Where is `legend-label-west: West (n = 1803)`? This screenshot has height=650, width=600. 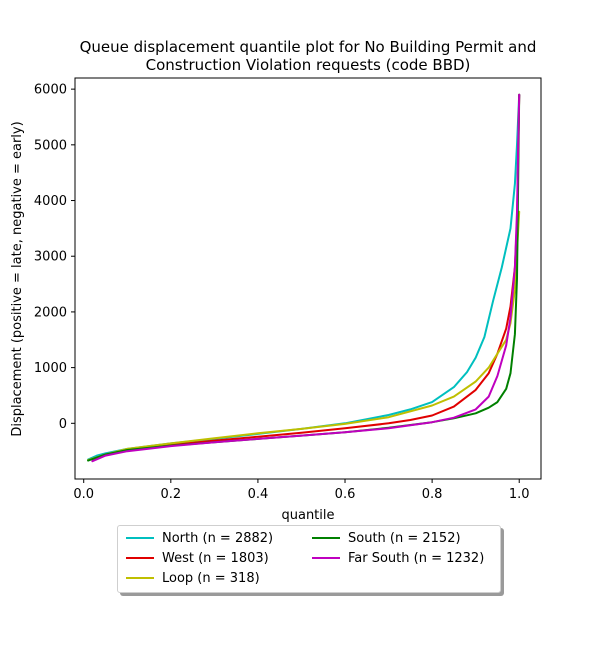 legend-label-west: West (n = 1803) is located at coordinates (215, 558).